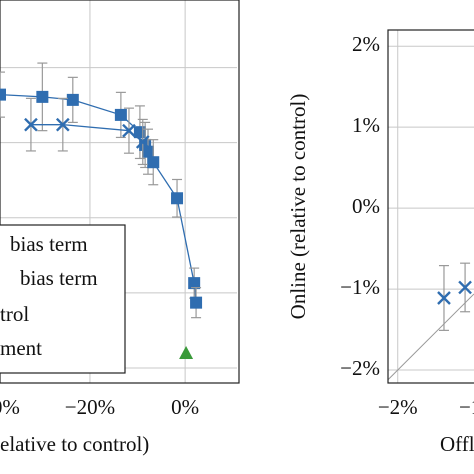  Describe the element at coordinates (457, 444) in the screenshot. I see `x-axis-label: Offlin` at that location.